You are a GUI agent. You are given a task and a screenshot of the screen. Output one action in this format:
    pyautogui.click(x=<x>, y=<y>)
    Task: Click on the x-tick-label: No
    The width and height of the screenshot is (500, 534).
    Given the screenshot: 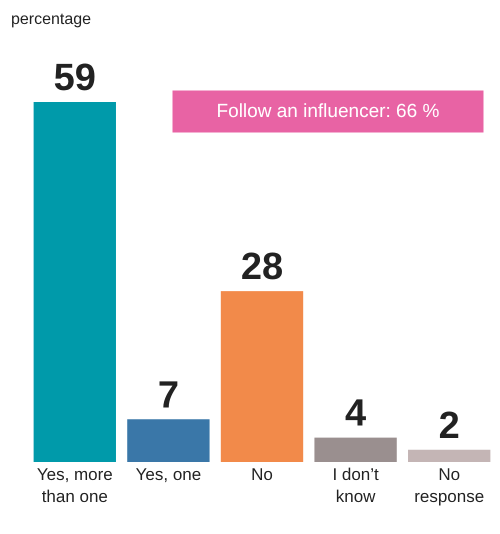 What is the action you would take?
    pyautogui.click(x=262, y=474)
    